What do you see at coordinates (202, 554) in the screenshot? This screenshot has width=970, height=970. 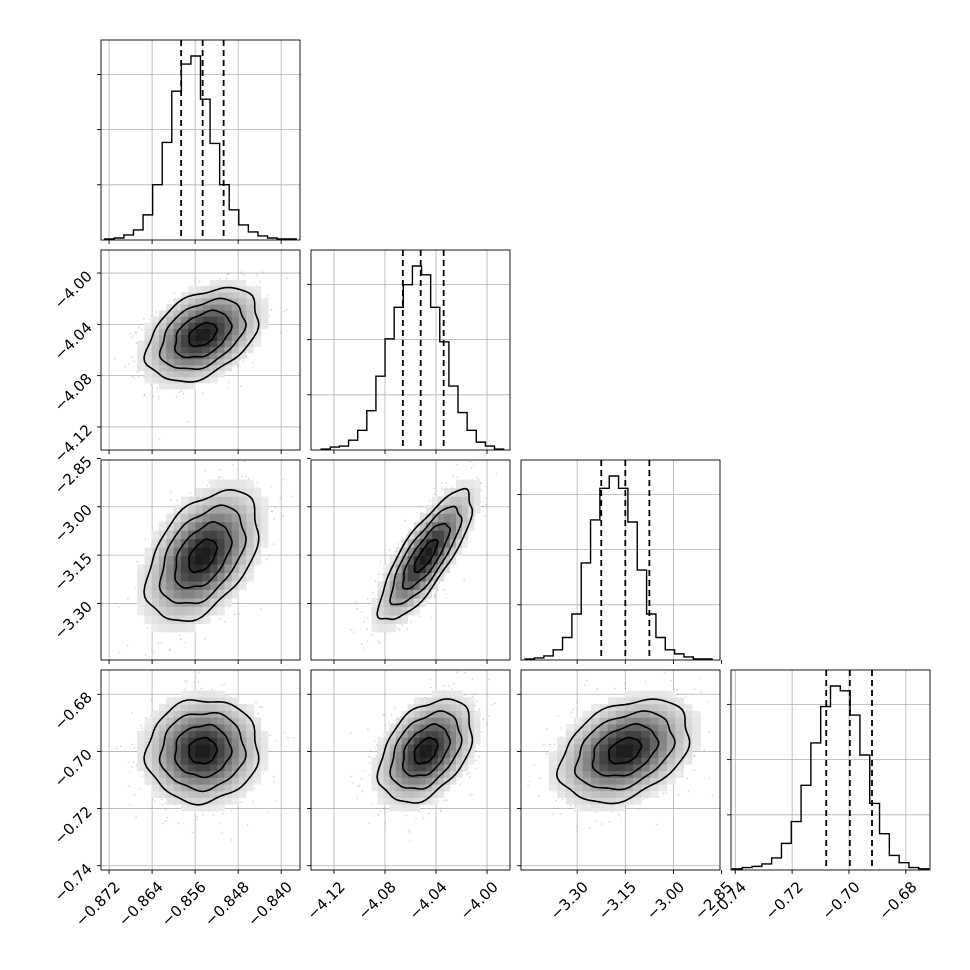 I see `density-contour` at bounding box center [202, 554].